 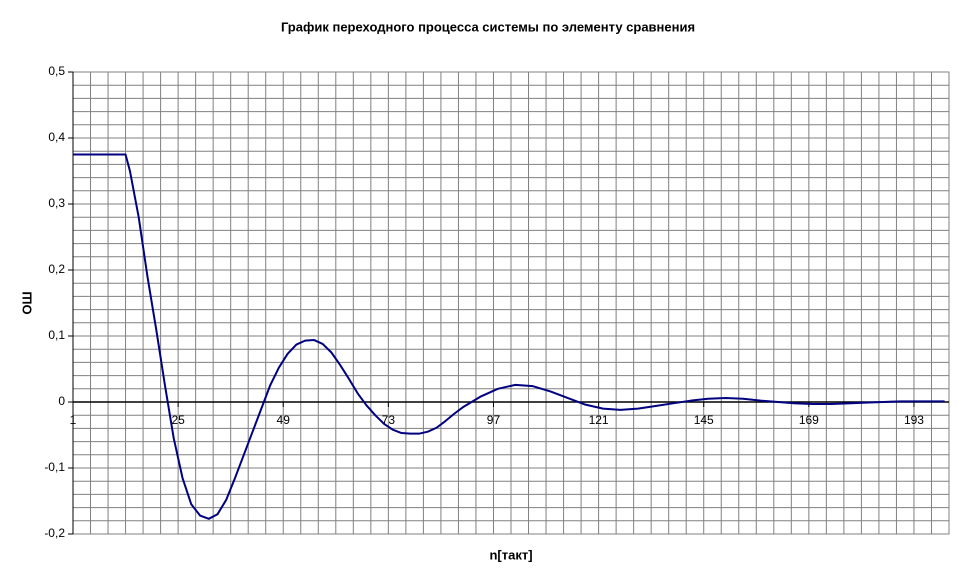 What do you see at coordinates (73, 420) in the screenshot?
I see `x-tick-label: 1` at bounding box center [73, 420].